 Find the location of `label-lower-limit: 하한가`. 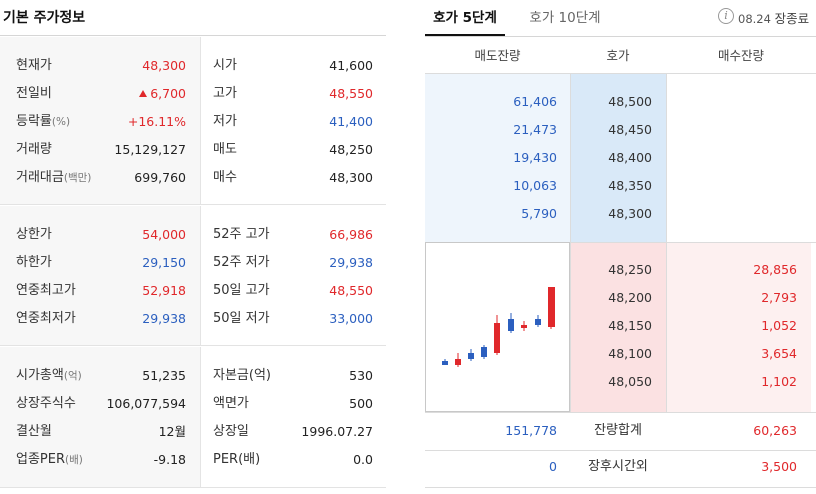

label-lower-limit: 하한가 is located at coordinates (34, 262).